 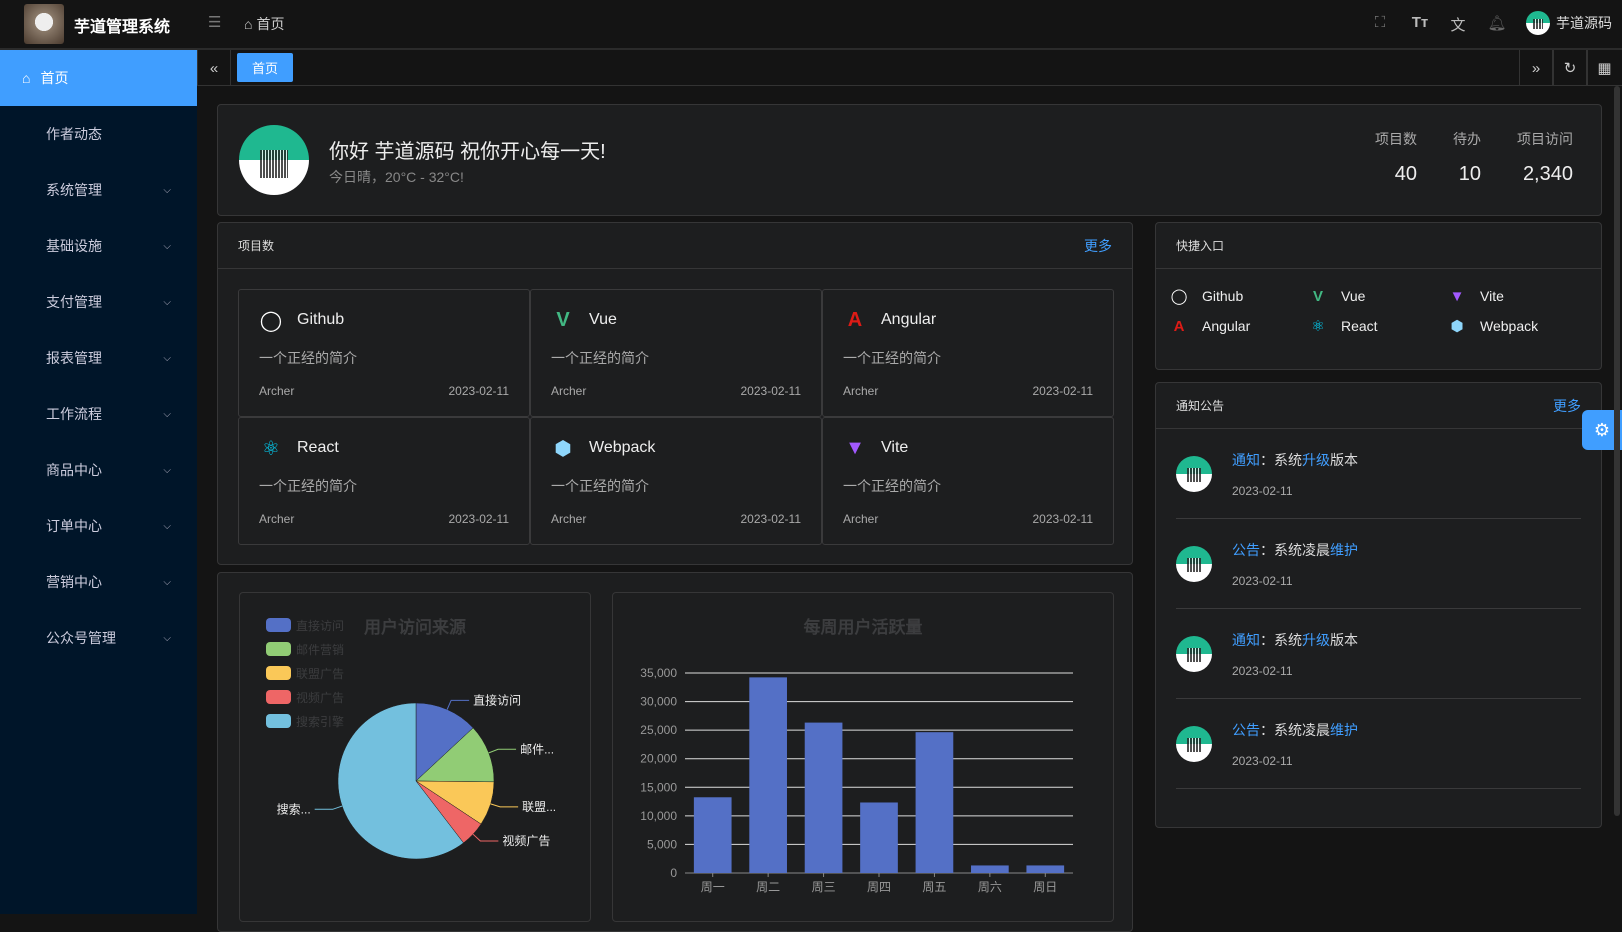 What do you see at coordinates (384, 481) in the screenshot?
I see `project-card: ⚛ React 一个正经的简介 Archer 2023-02-11` at bounding box center [384, 481].